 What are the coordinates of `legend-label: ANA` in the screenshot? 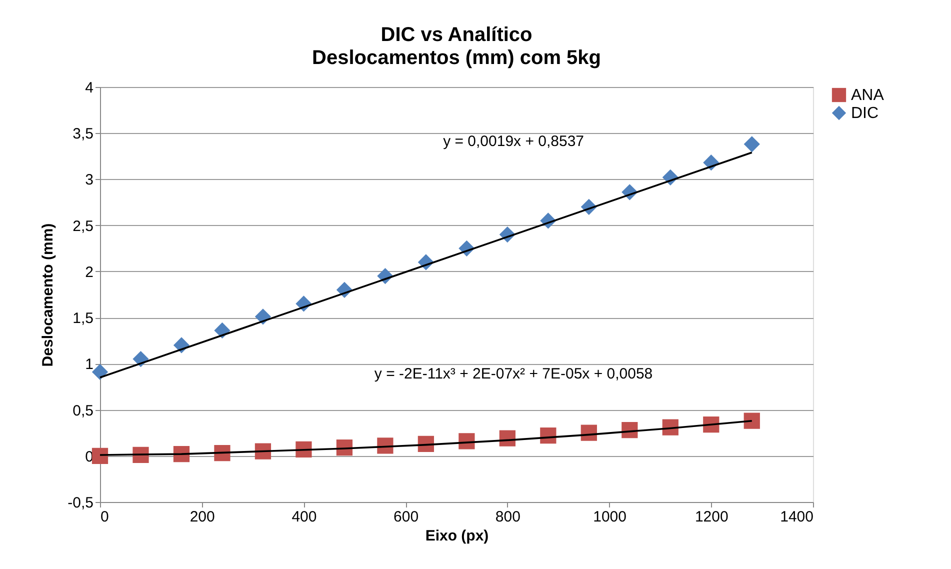 It's located at (867, 95).